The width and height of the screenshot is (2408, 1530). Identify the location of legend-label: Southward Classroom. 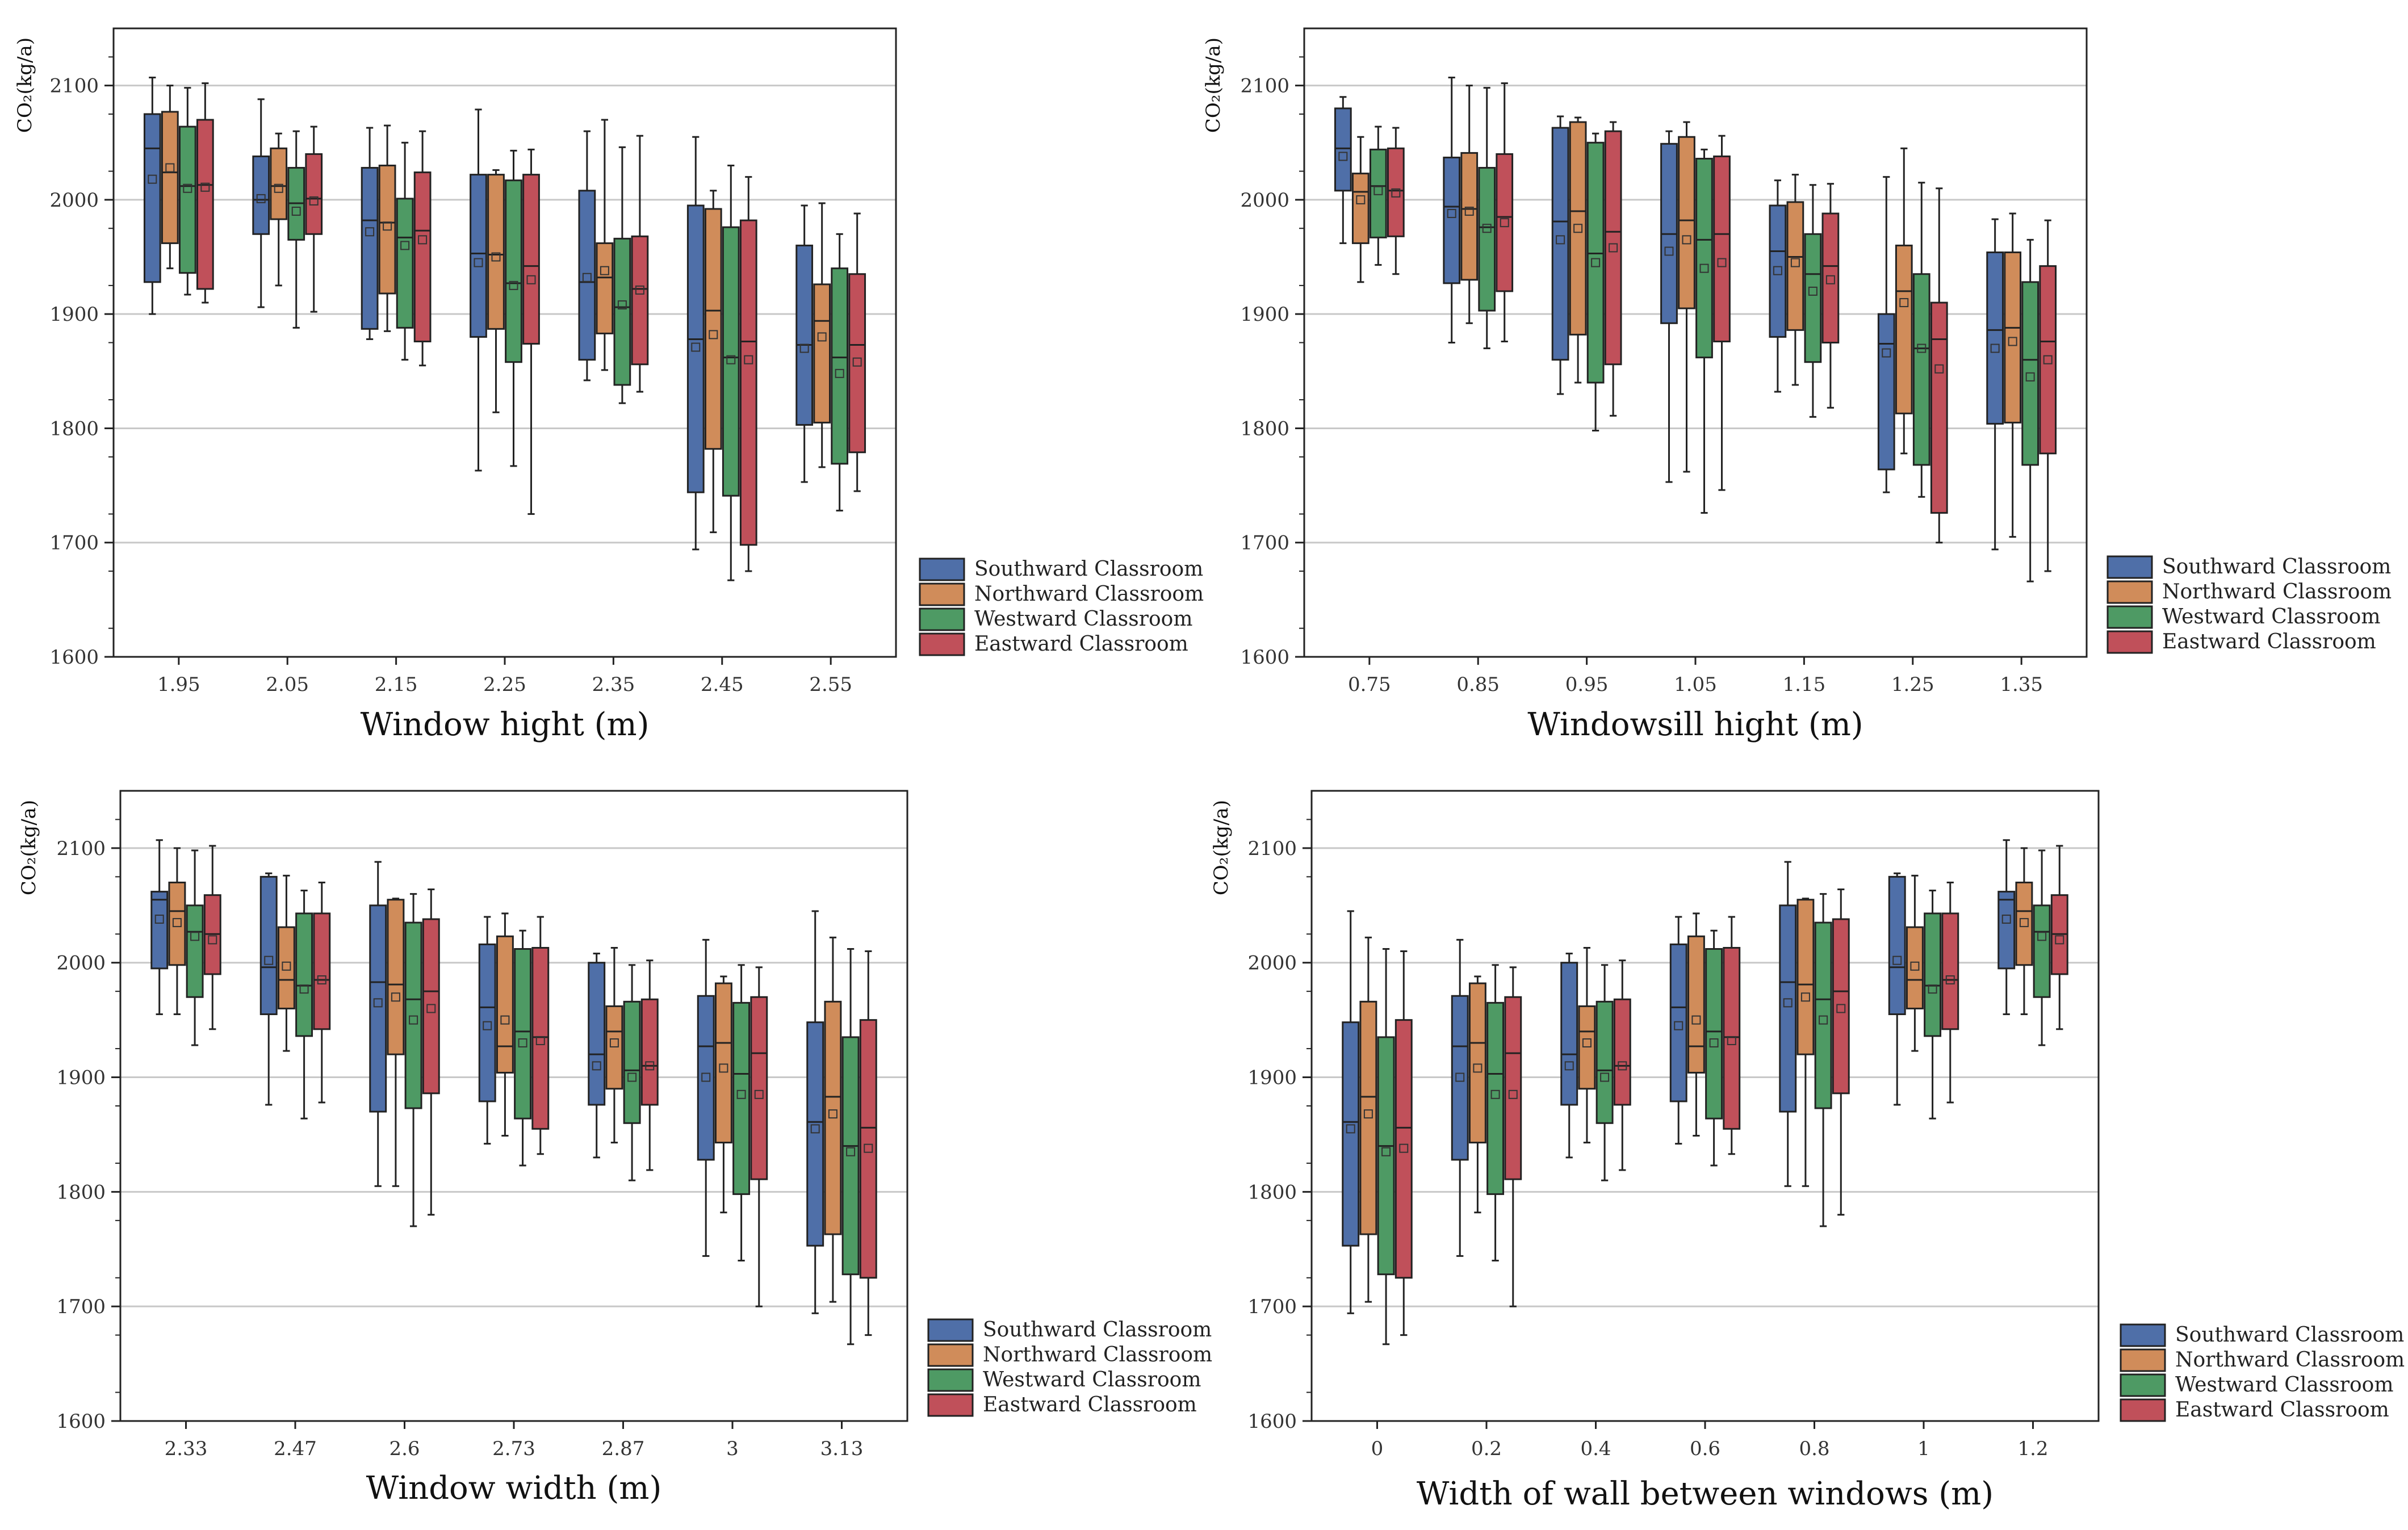
(2276, 567).